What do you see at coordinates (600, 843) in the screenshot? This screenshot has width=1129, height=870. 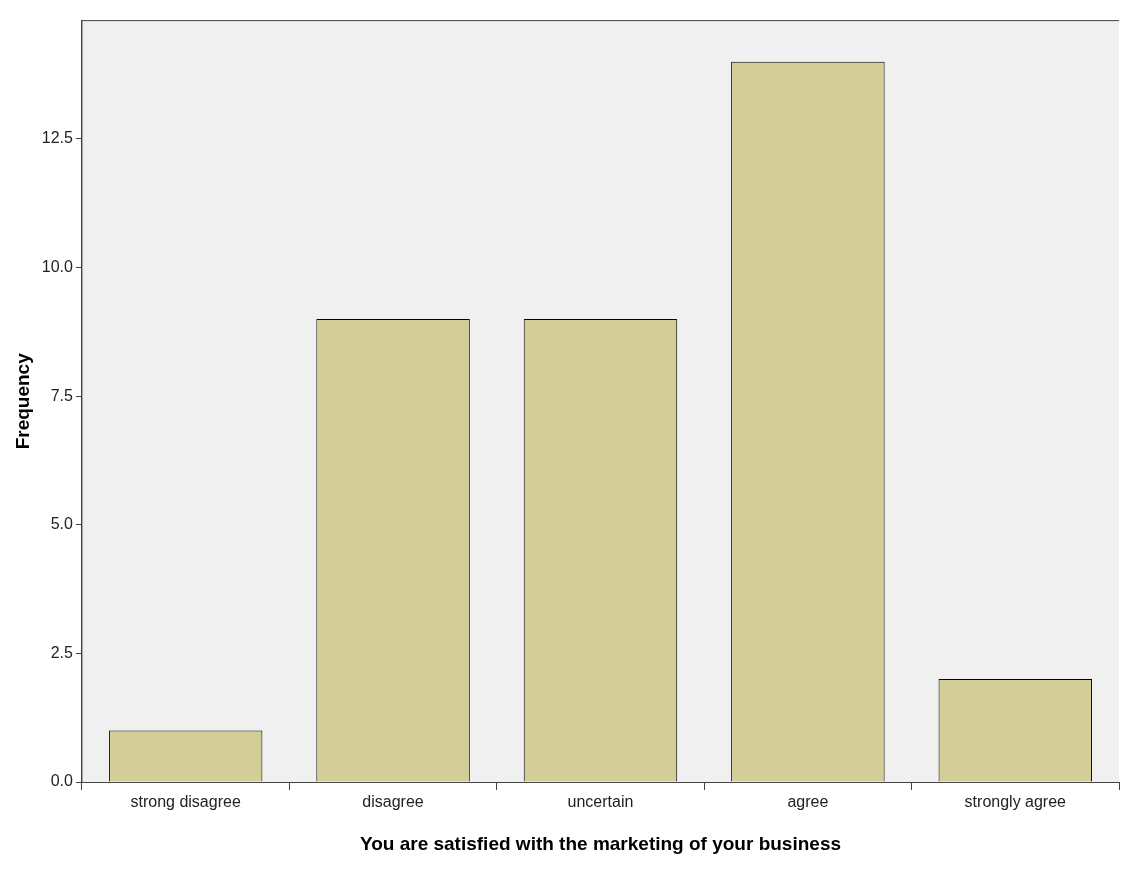 I see `x-axis-title: You are satisfied with the marketing of your business` at bounding box center [600, 843].